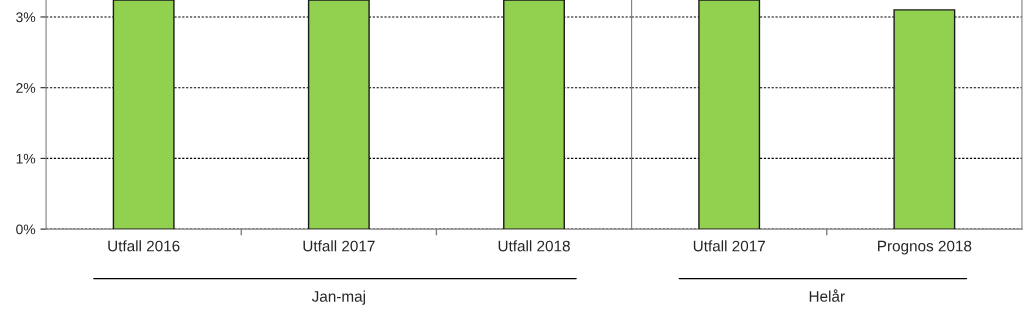  Describe the element at coordinates (338, 297) in the screenshot. I see `x-axis-title: Jan-maj` at that location.